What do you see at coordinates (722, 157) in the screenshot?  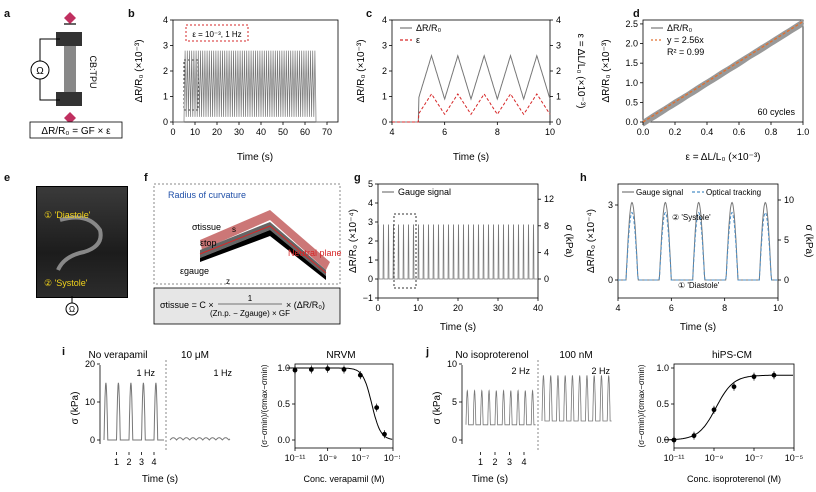 I see `x-axis-label: ε = ΔL/L₀ (×10⁻³)` at bounding box center [722, 157].